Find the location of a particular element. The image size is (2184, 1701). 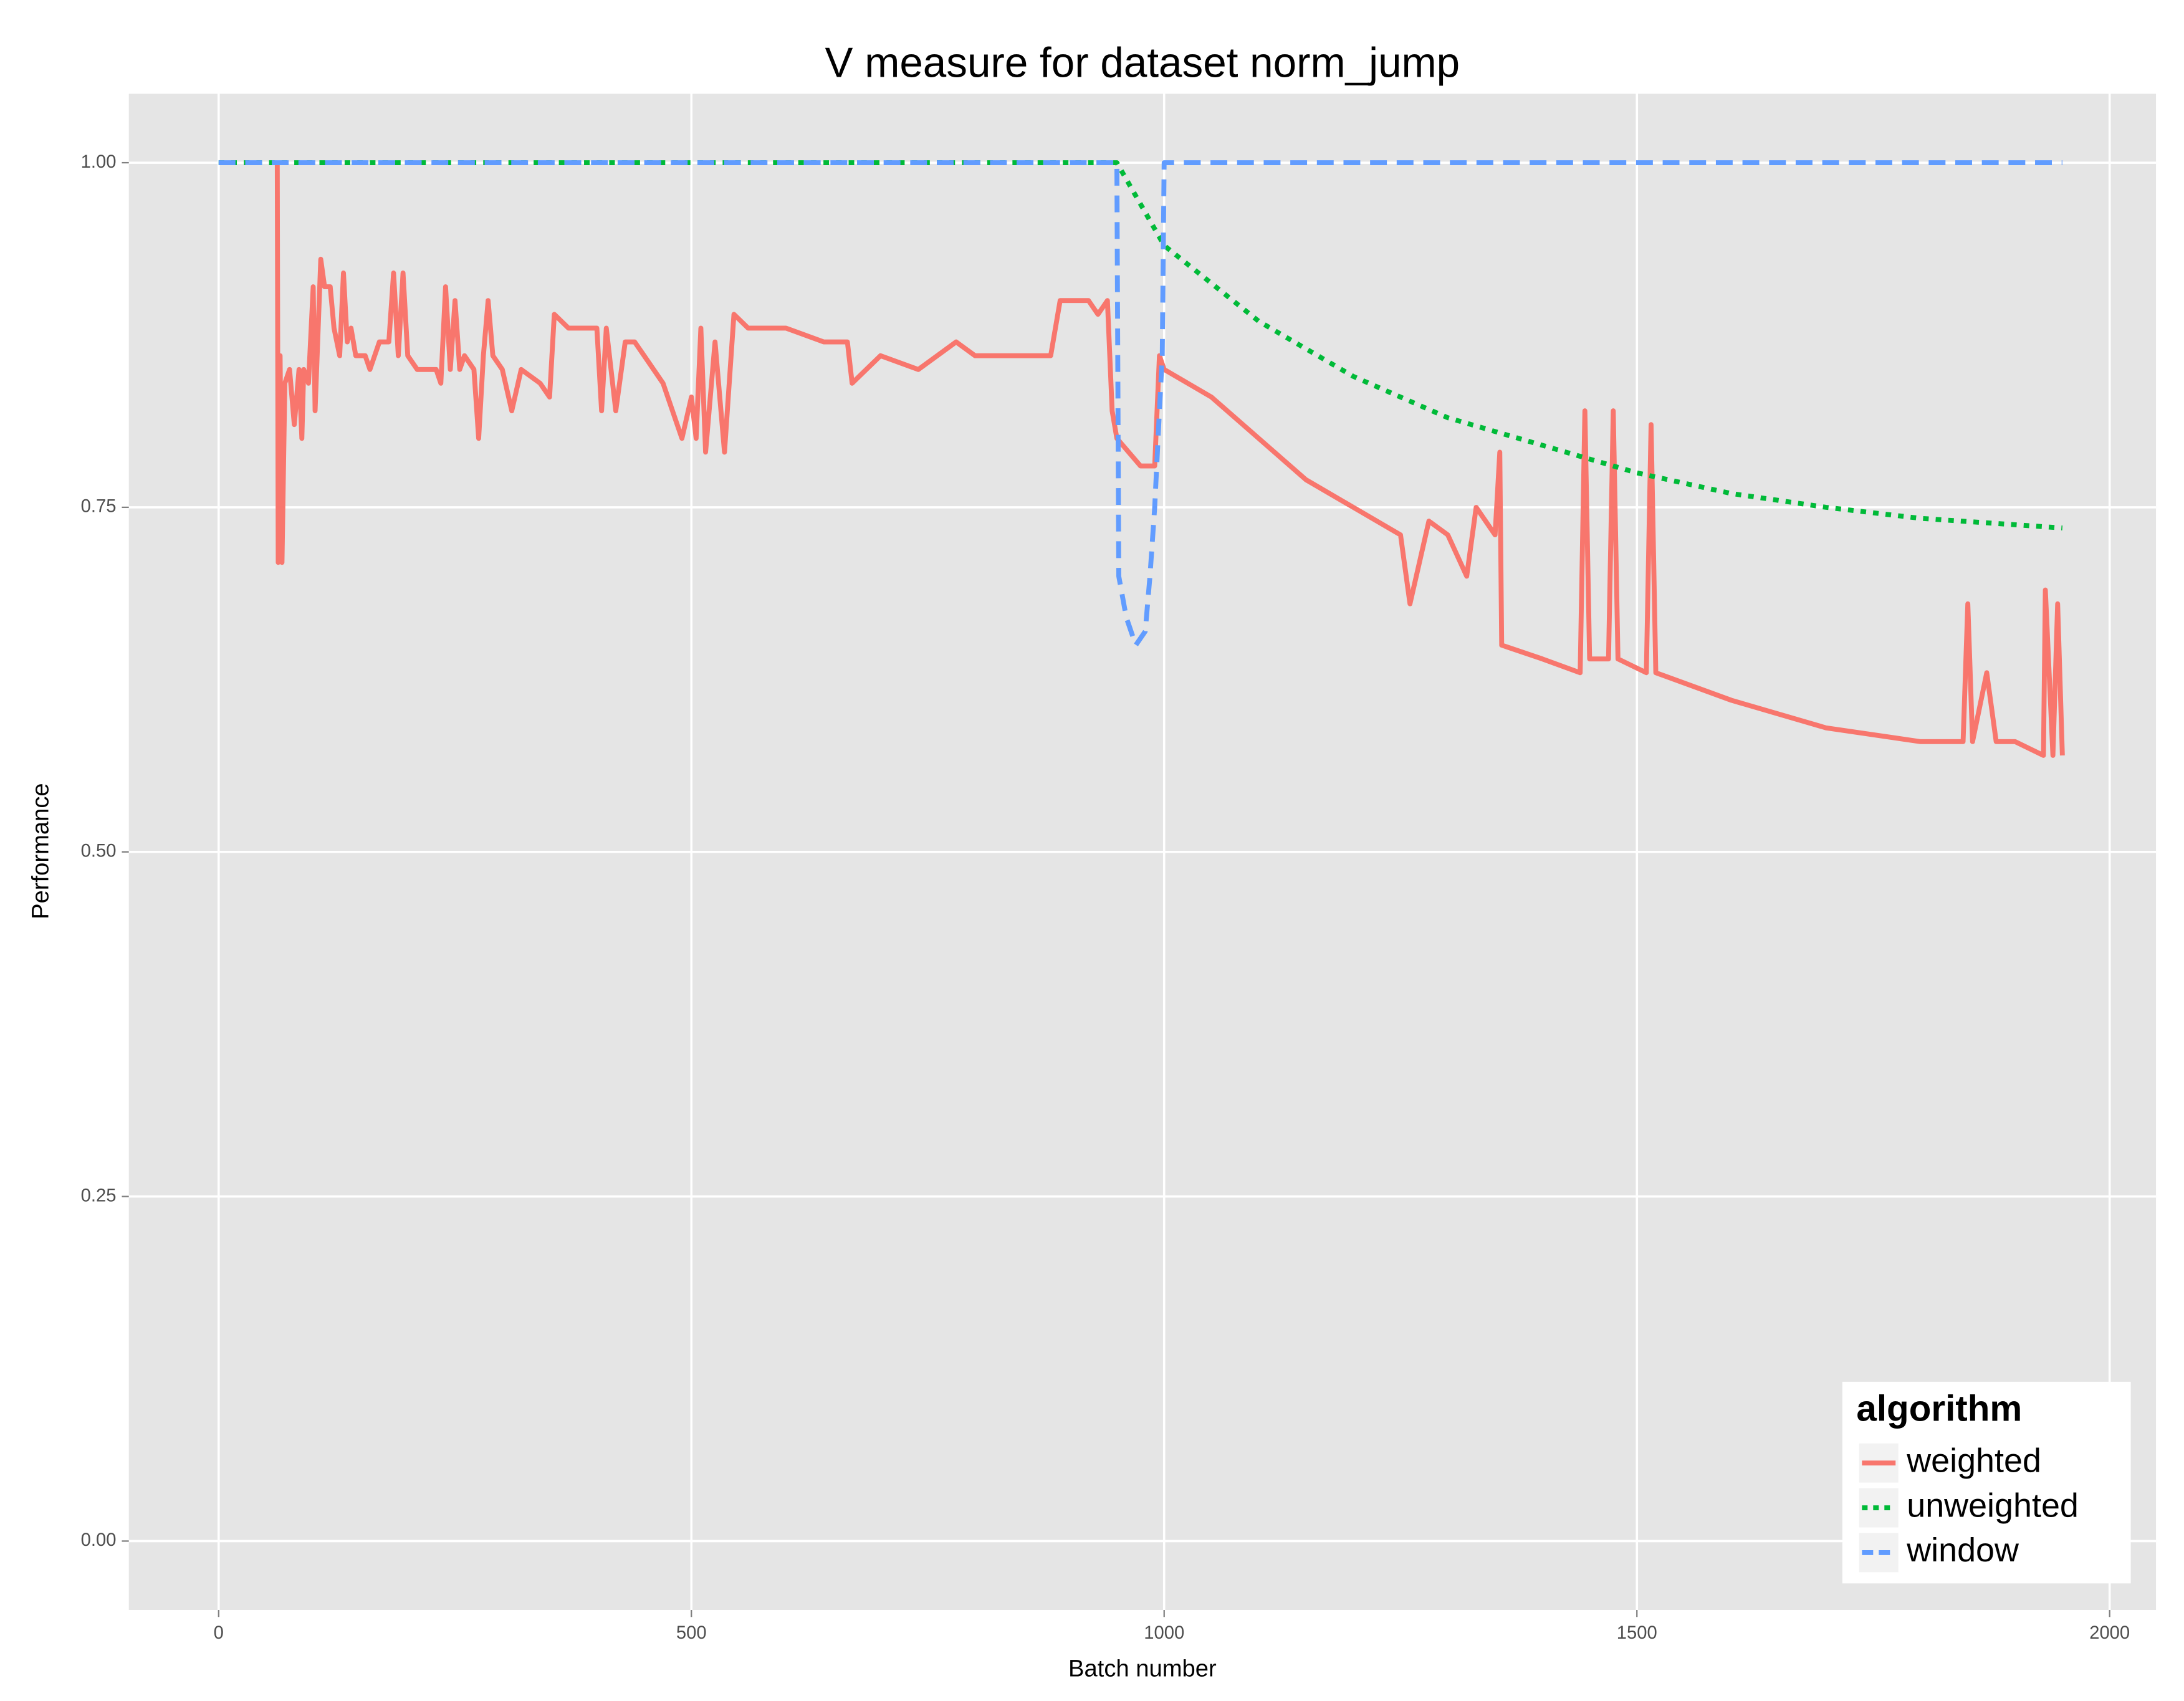

legend-title: algorithm is located at coordinates (1939, 1408).